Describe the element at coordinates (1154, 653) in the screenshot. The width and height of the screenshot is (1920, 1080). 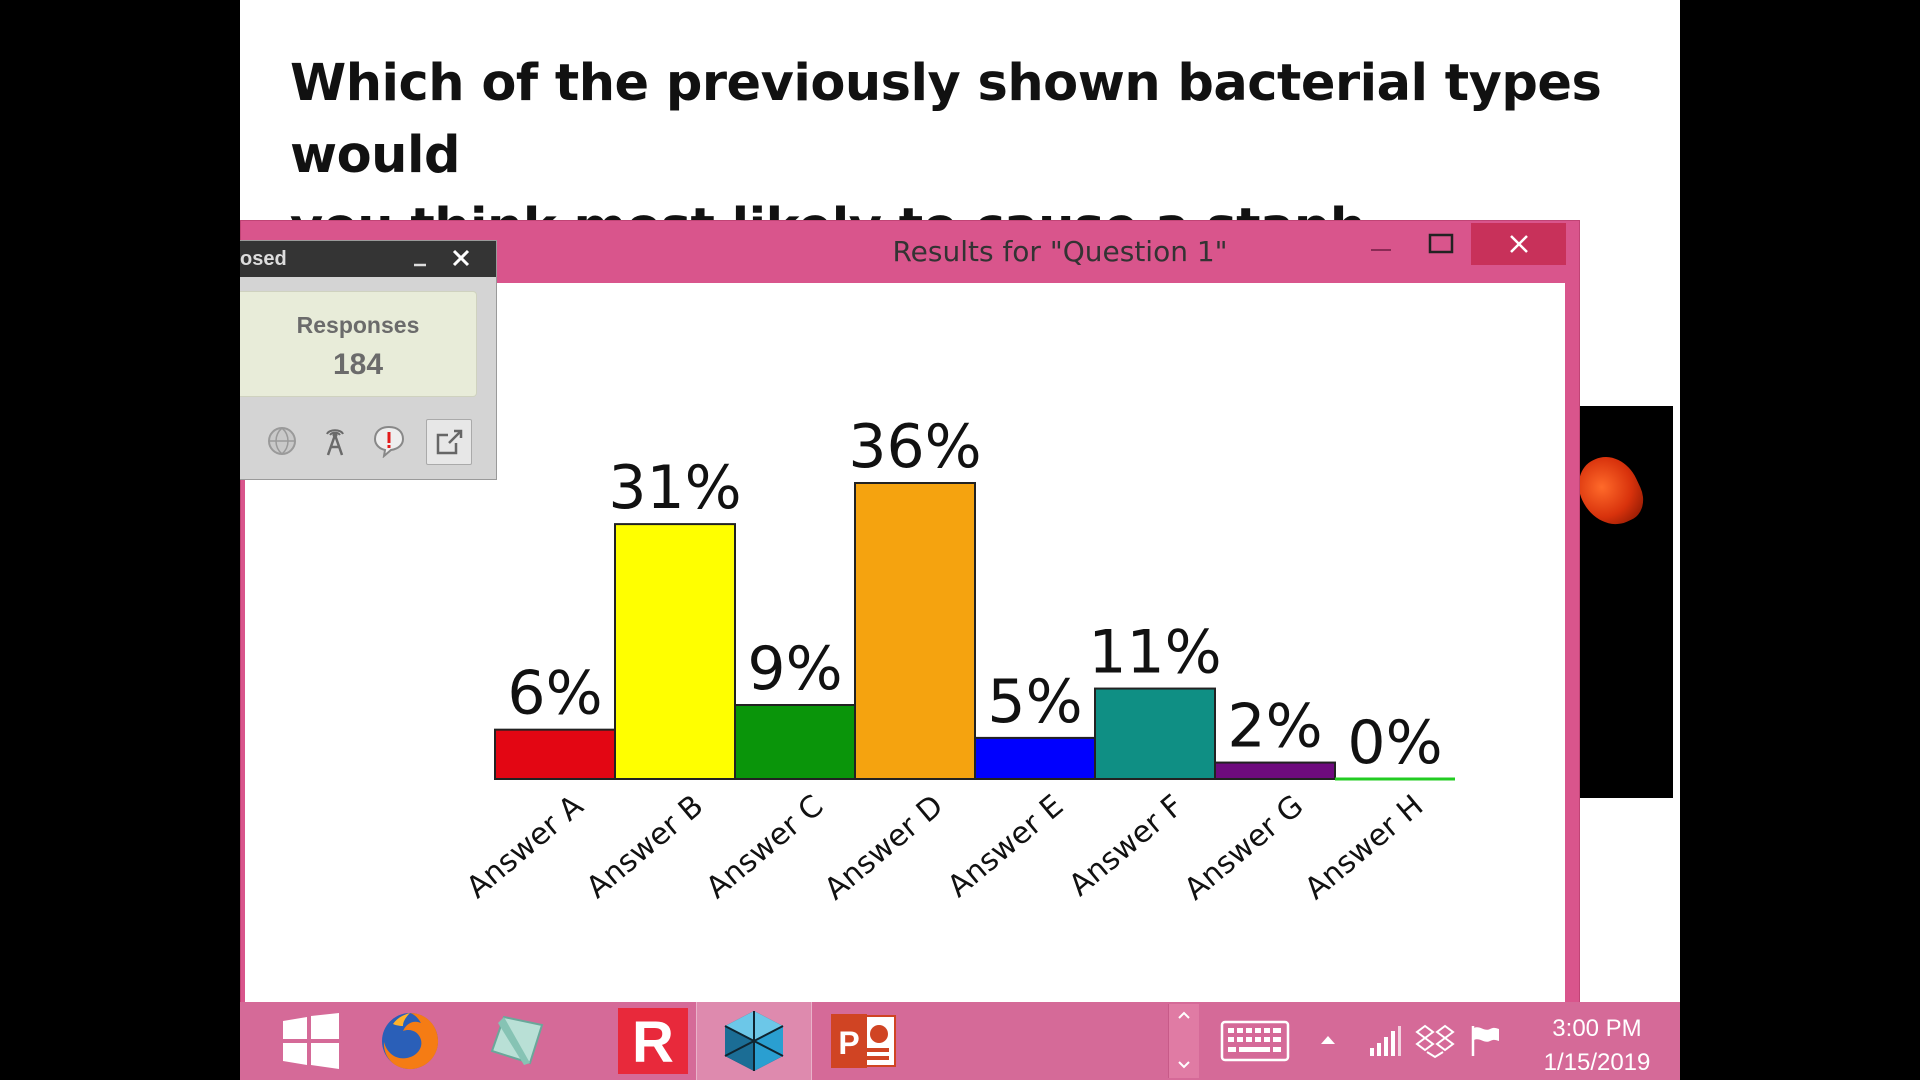
I see `value-label: 11%` at that location.